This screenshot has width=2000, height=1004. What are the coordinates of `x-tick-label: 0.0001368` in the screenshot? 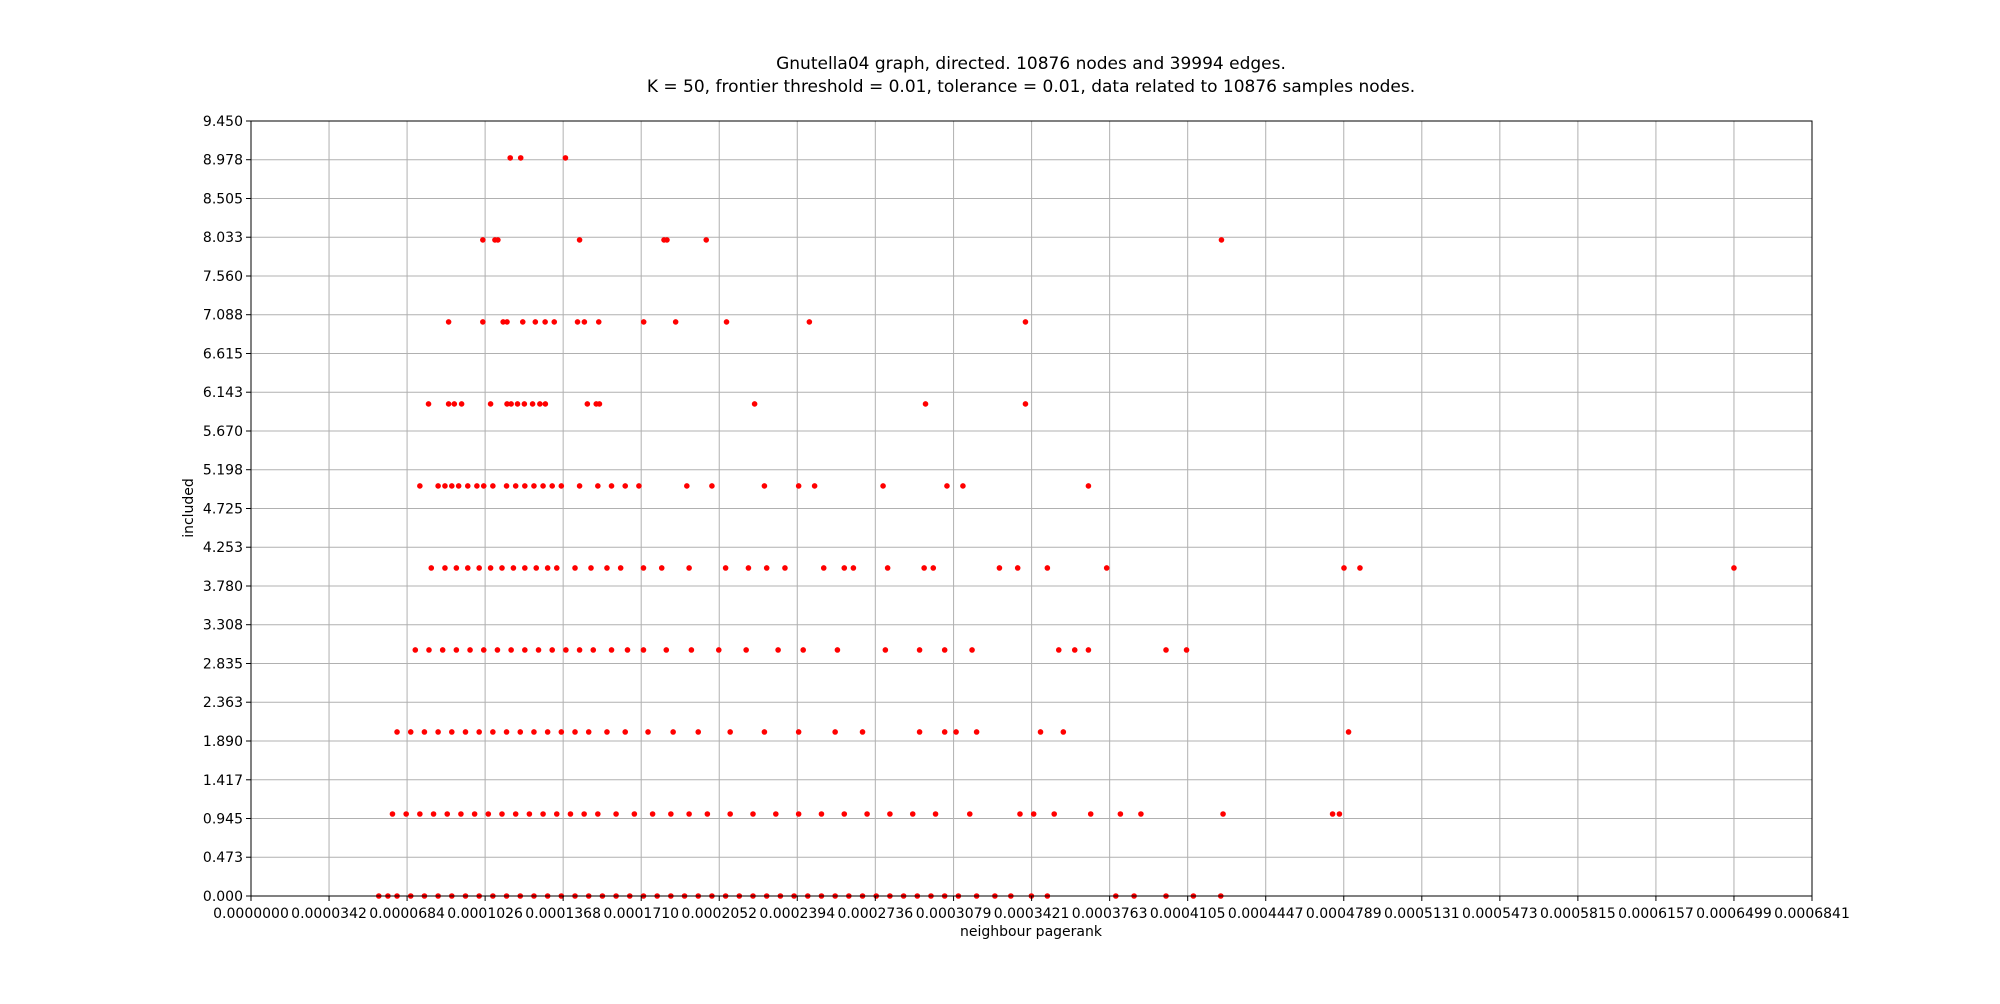 It's located at (563, 914).